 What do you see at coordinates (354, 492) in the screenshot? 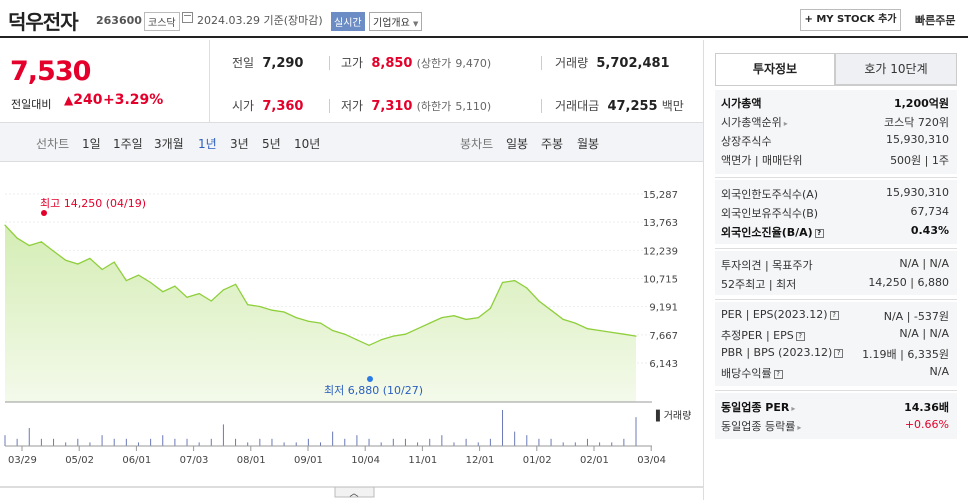
I see `collapse-button` at bounding box center [354, 492].